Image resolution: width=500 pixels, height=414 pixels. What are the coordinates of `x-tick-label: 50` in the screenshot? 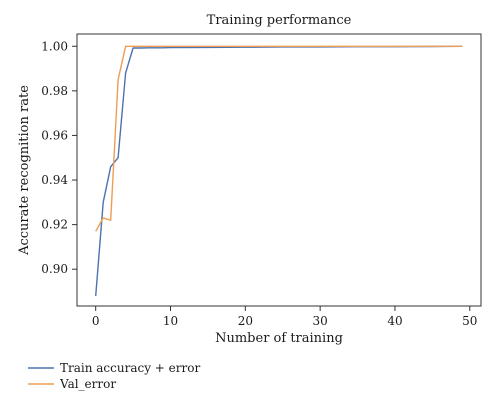 It's located at (469, 321).